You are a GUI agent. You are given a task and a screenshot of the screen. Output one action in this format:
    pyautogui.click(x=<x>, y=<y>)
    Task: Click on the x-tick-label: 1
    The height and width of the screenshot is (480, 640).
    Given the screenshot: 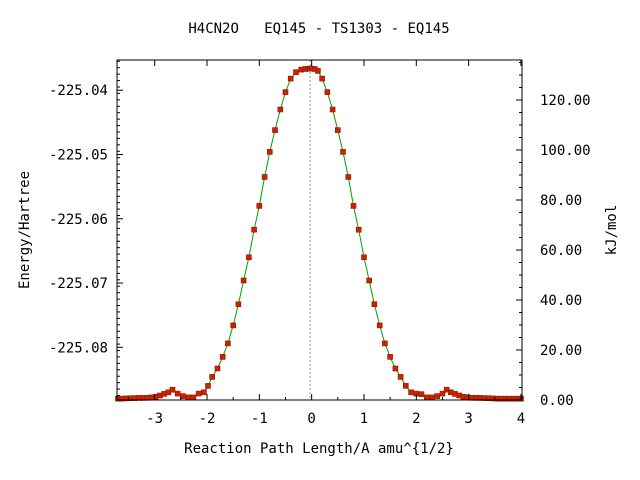 What is the action you would take?
    pyautogui.click(x=364, y=419)
    